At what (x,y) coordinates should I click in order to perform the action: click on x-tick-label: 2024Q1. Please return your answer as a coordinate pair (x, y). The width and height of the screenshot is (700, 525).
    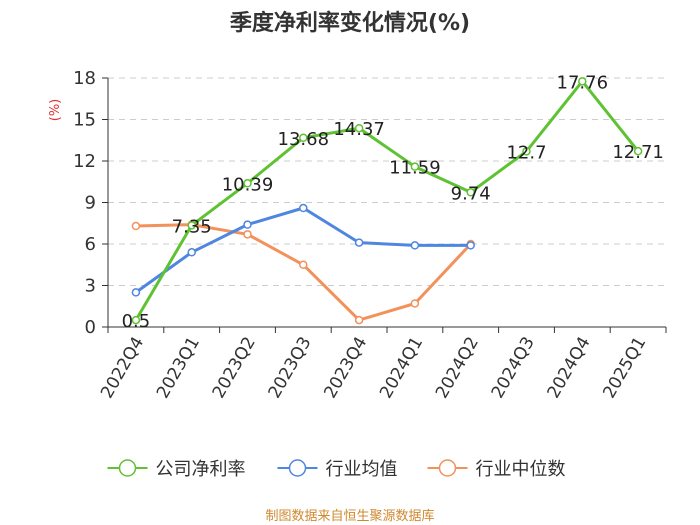
    Looking at the image, I should click on (401, 368).